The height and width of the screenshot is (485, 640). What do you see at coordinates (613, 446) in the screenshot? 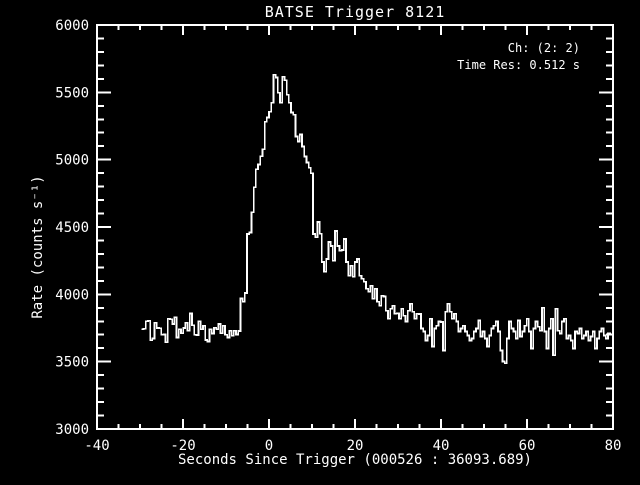
I see `x-tick-label: 80` at bounding box center [613, 446].